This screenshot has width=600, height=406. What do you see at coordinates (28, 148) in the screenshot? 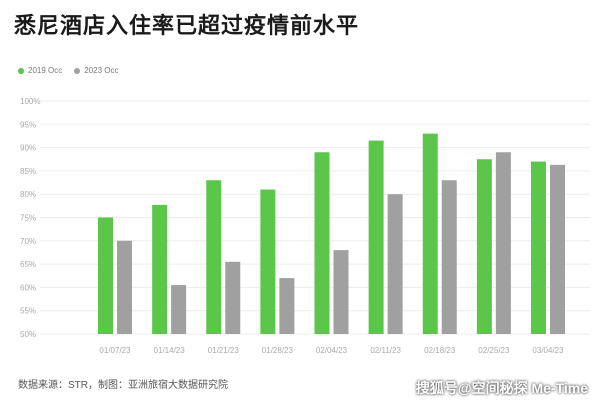
I see `y-tick-label: 90%` at bounding box center [28, 148].